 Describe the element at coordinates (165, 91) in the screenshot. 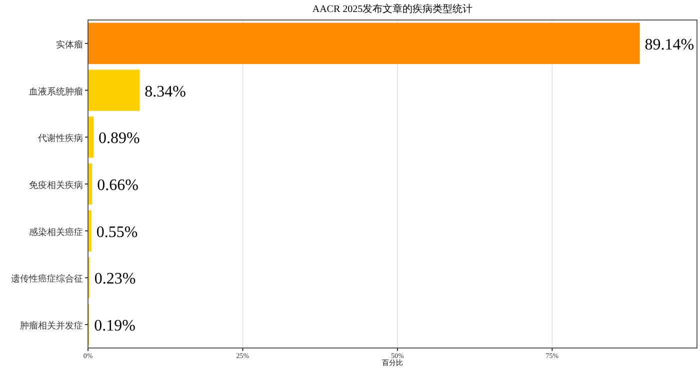

I see `data-label: 8.34%` at that location.